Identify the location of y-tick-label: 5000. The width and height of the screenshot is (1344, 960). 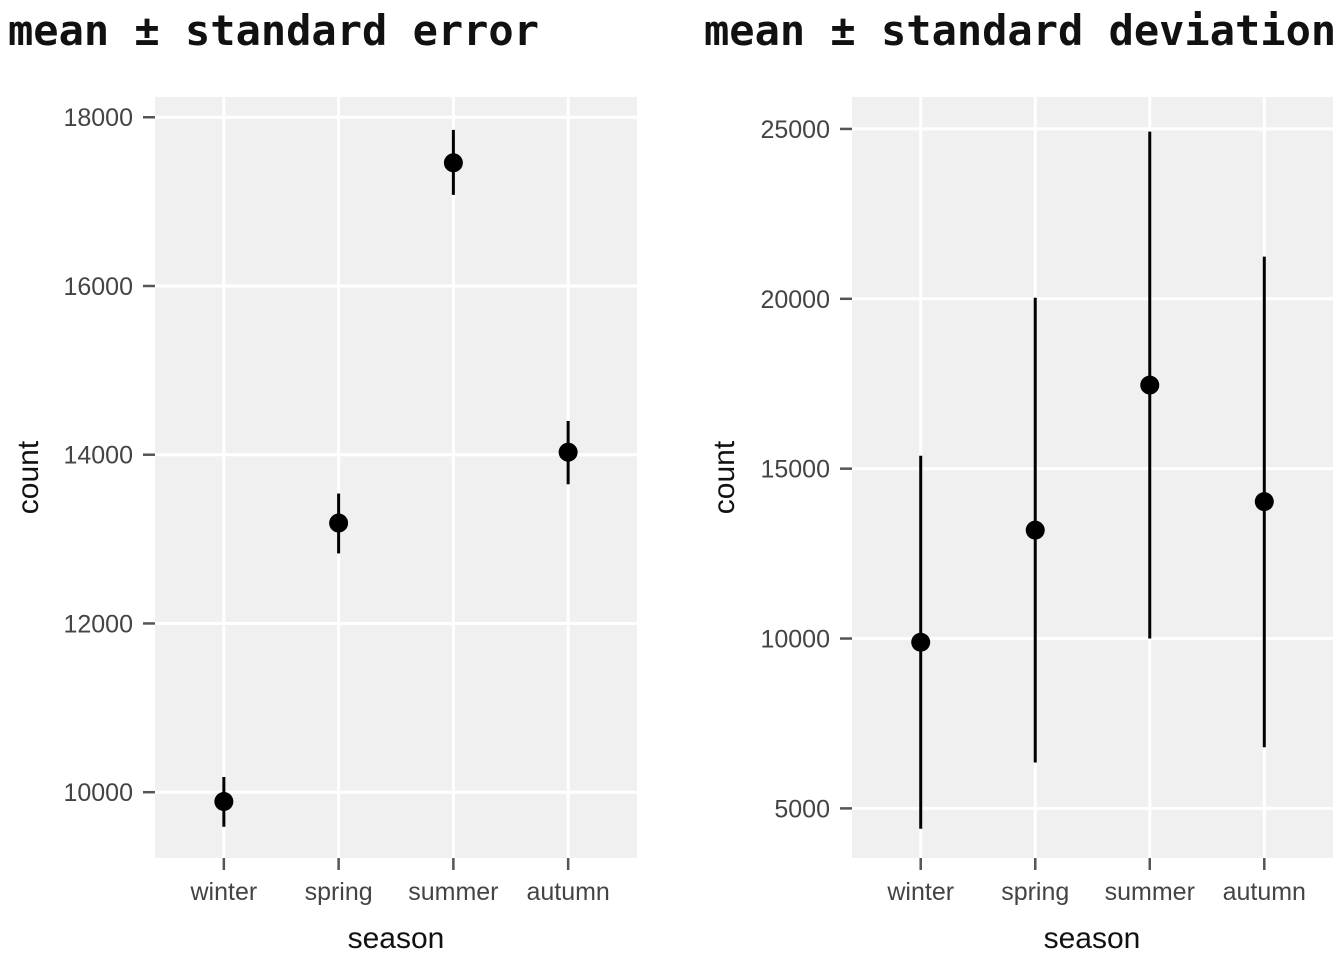
(802, 809).